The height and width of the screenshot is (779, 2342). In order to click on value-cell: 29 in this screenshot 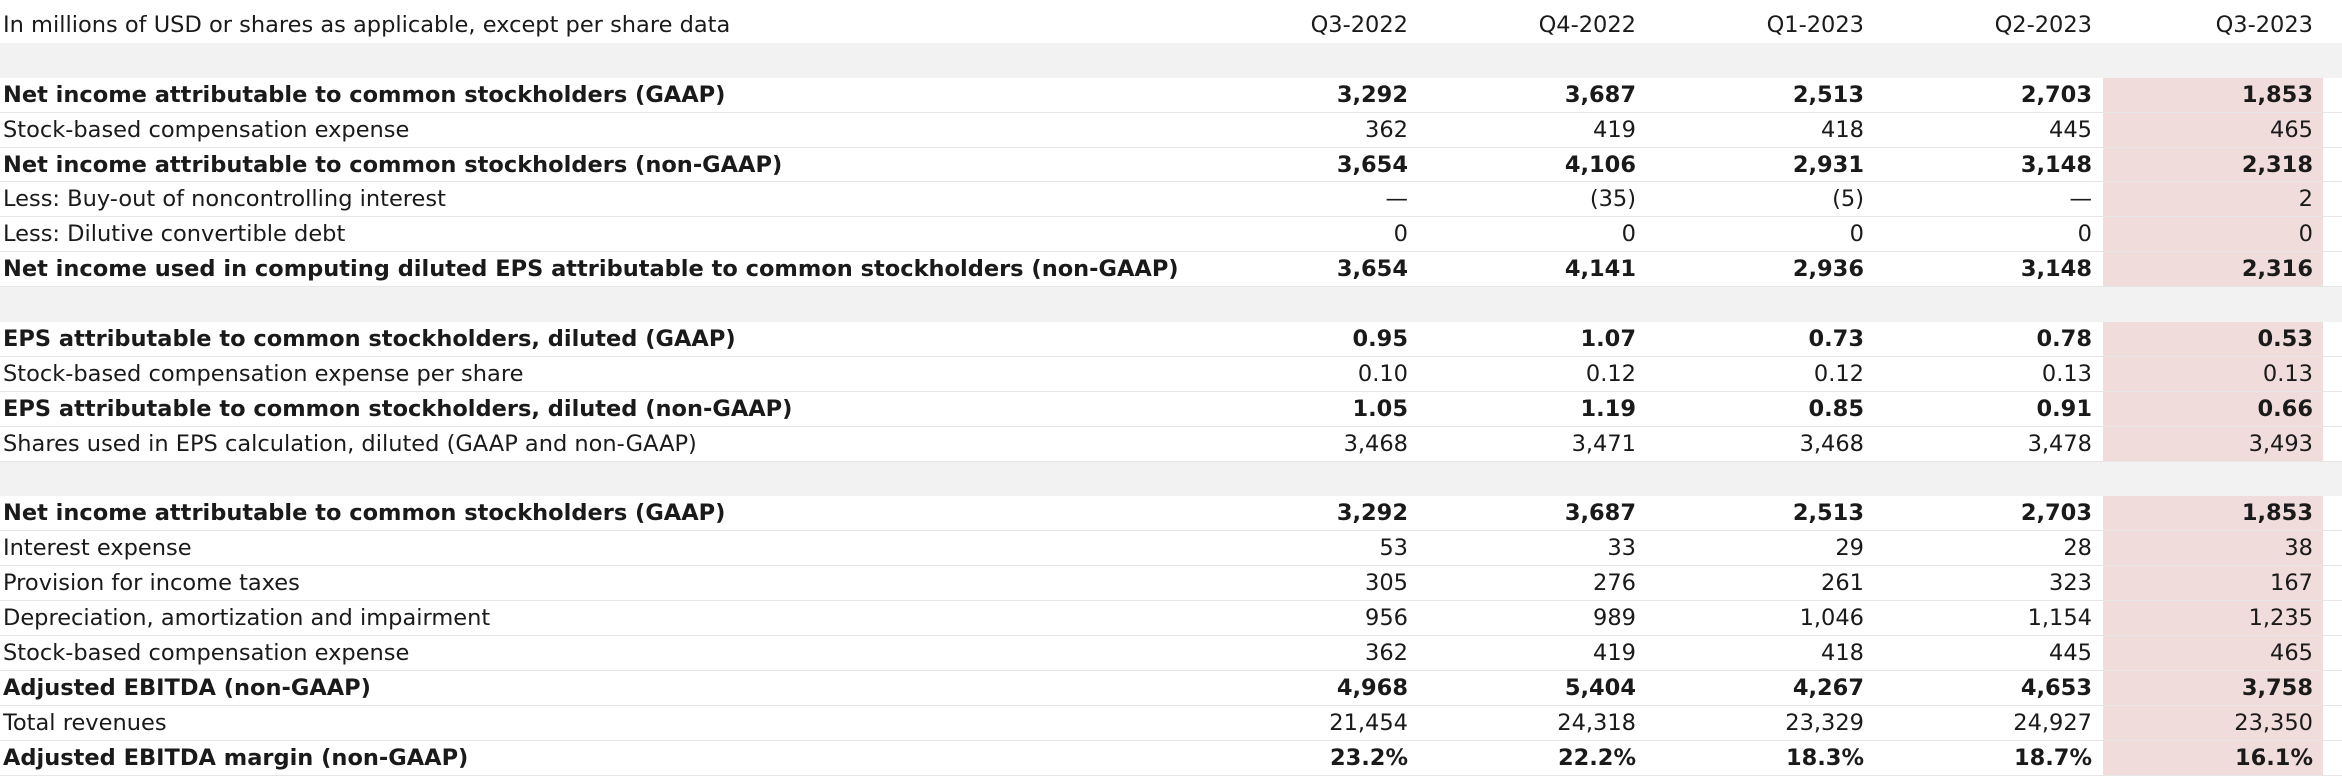, I will do `click(1849, 548)`.